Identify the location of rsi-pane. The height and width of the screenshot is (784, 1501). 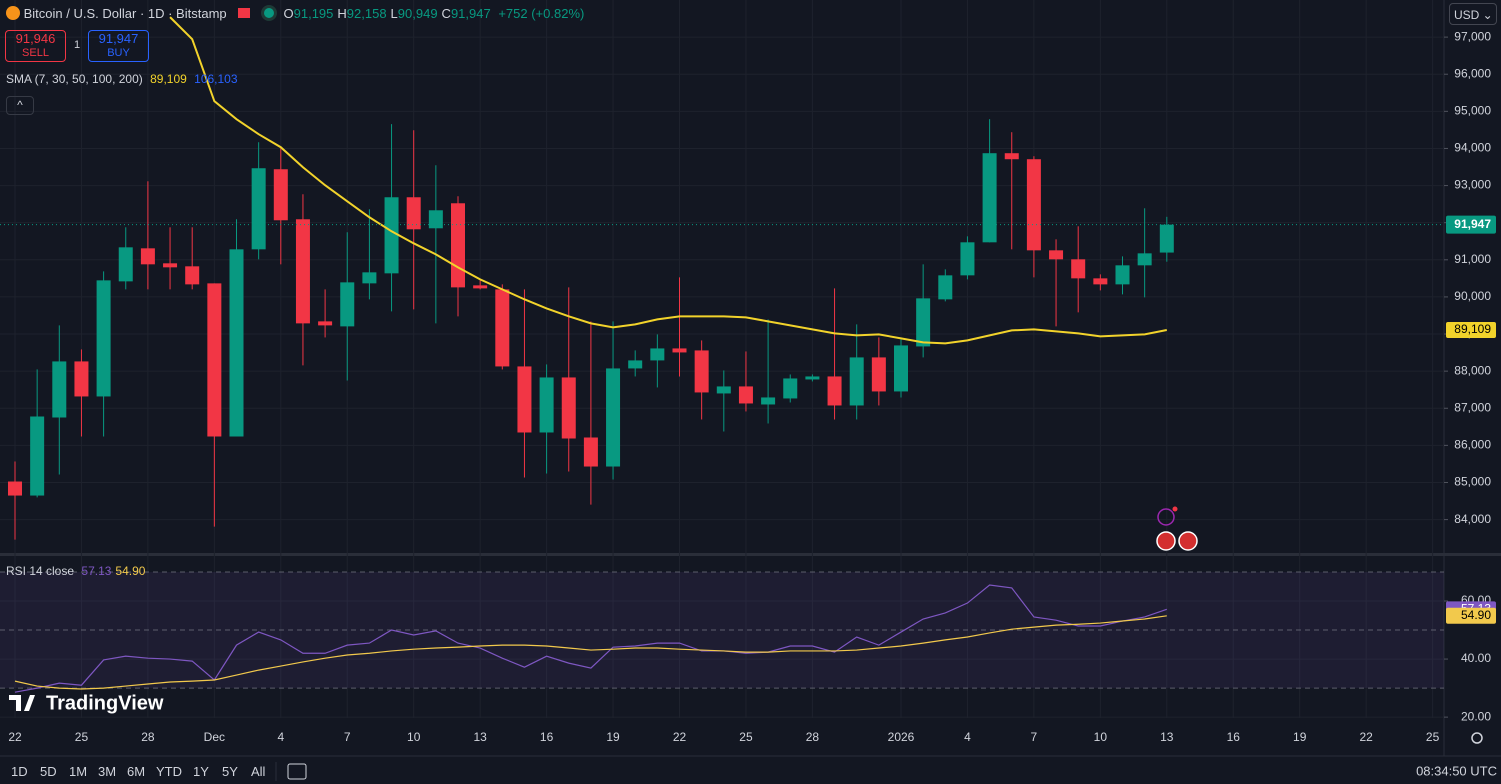
(722, 632).